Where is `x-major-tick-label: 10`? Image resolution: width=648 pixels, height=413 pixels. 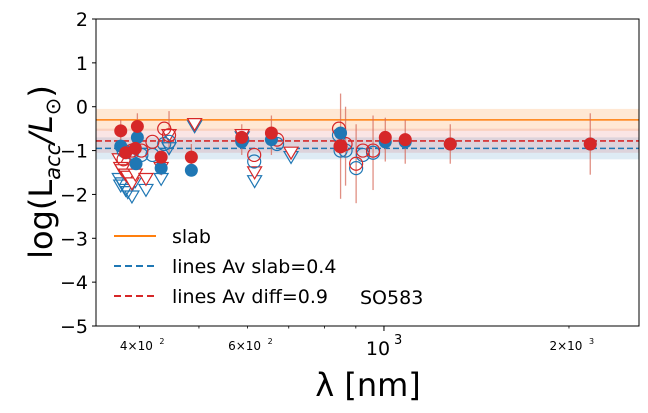 x-major-tick-label: 10 is located at coordinates (378, 349).